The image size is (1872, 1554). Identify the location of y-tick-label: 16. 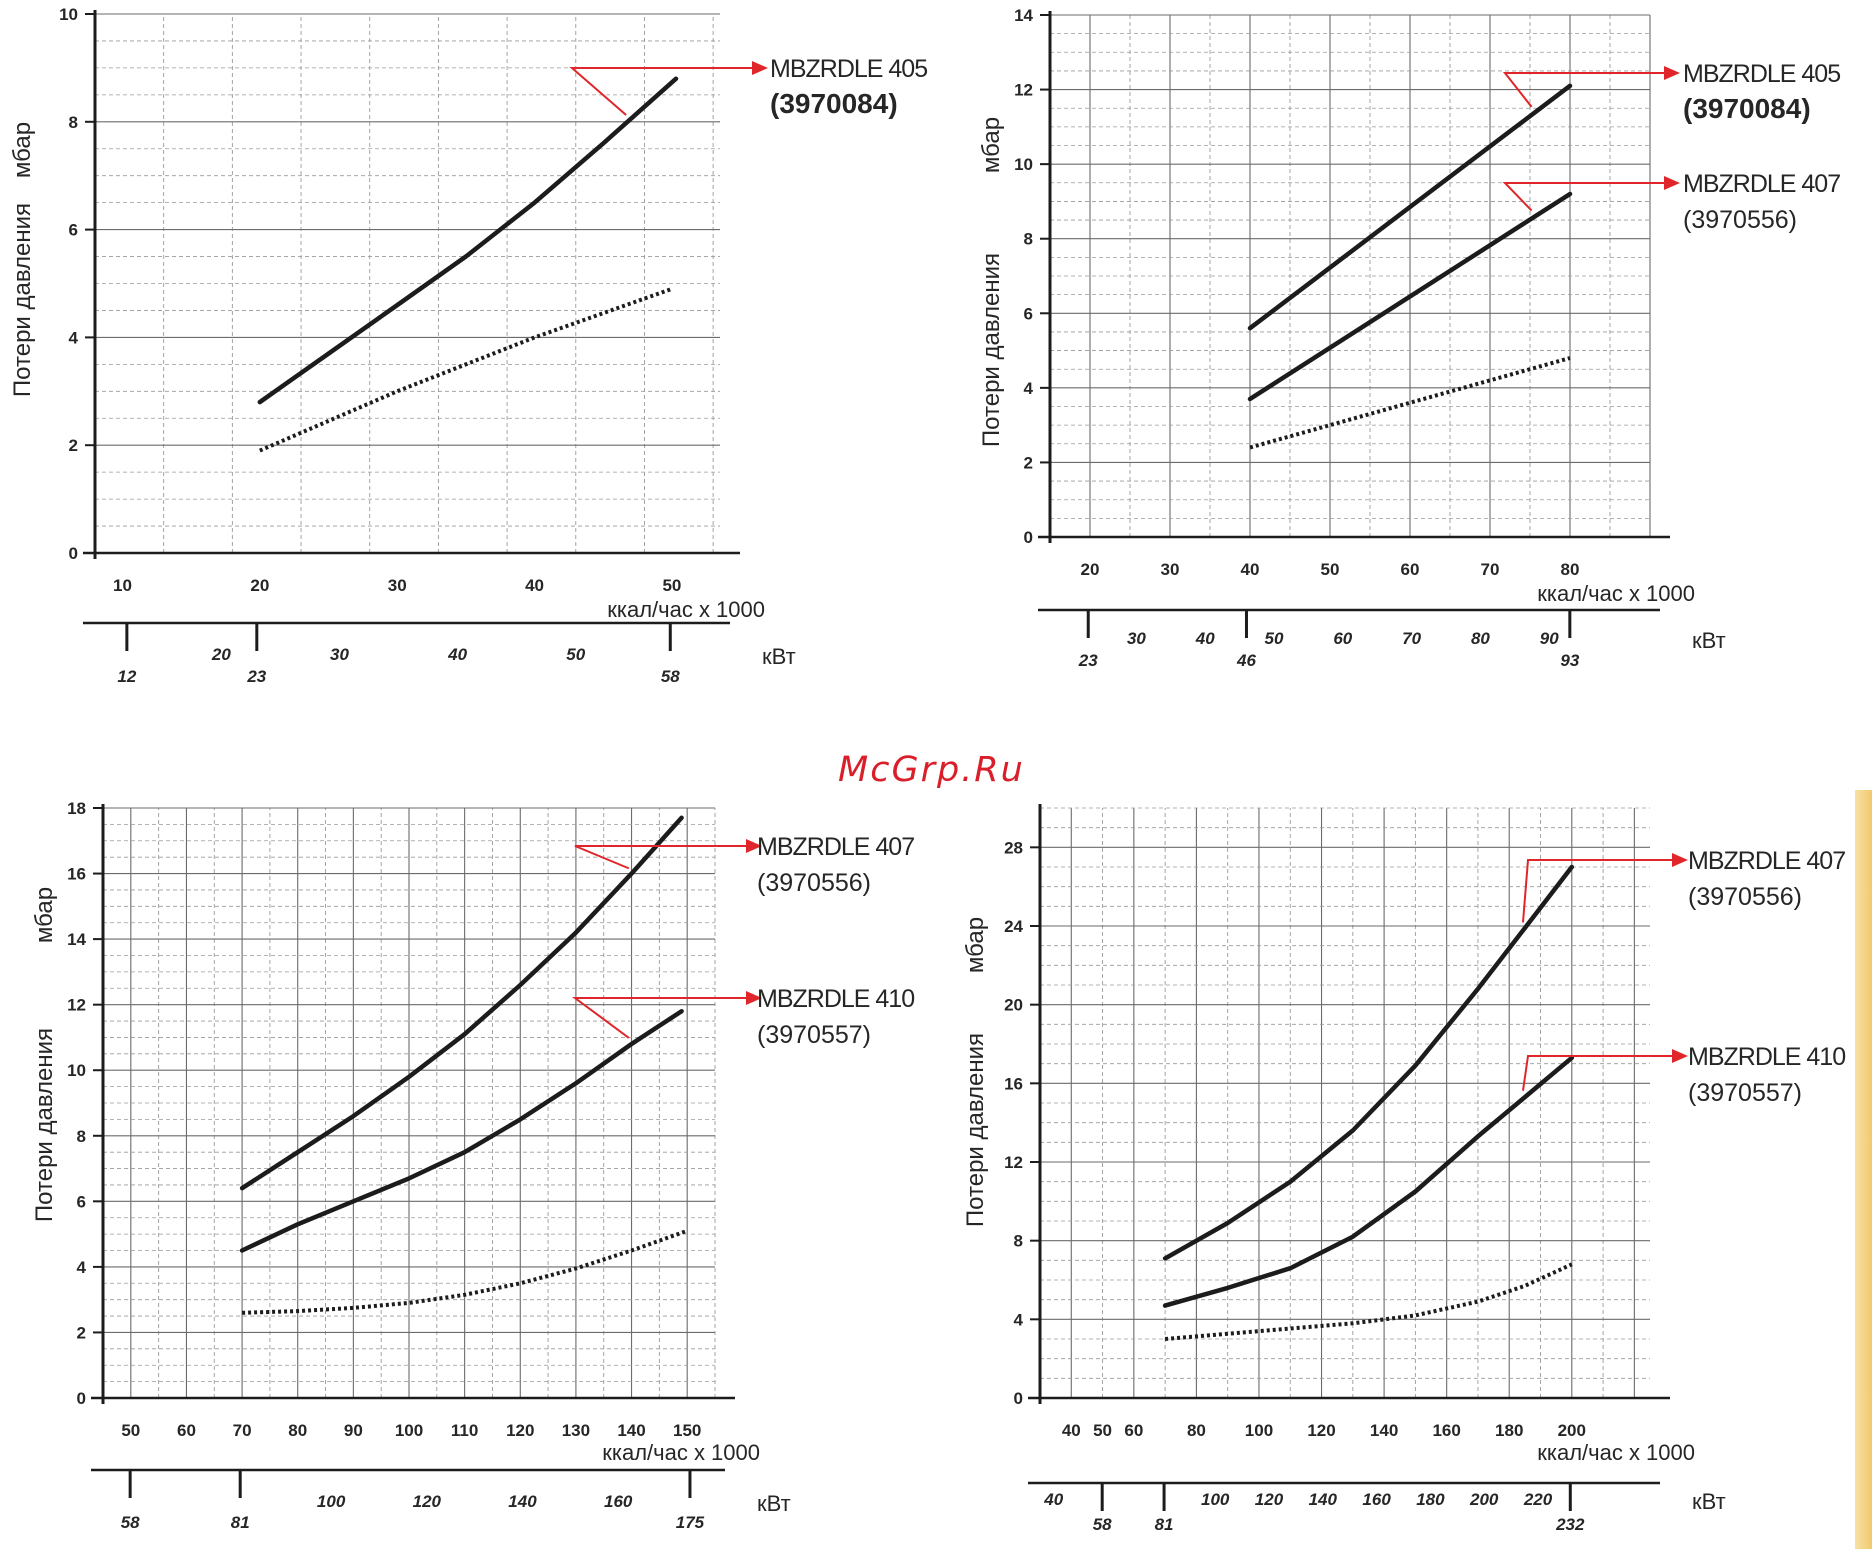
(76, 874).